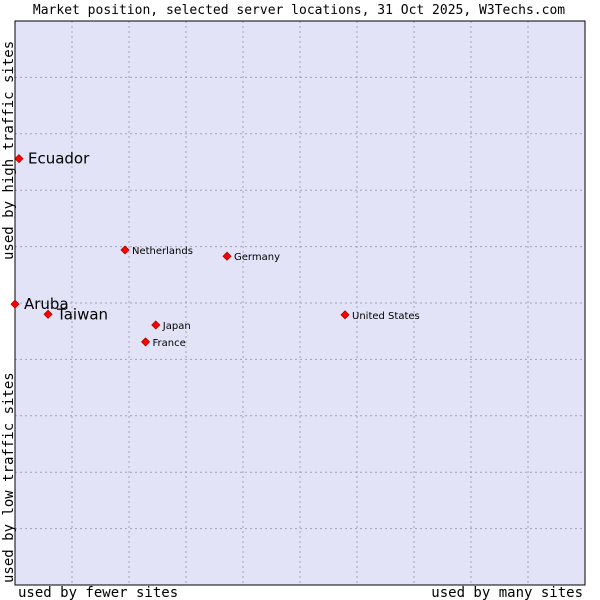  I want to click on point-label-ecuador: Ecuador, so click(59, 159).